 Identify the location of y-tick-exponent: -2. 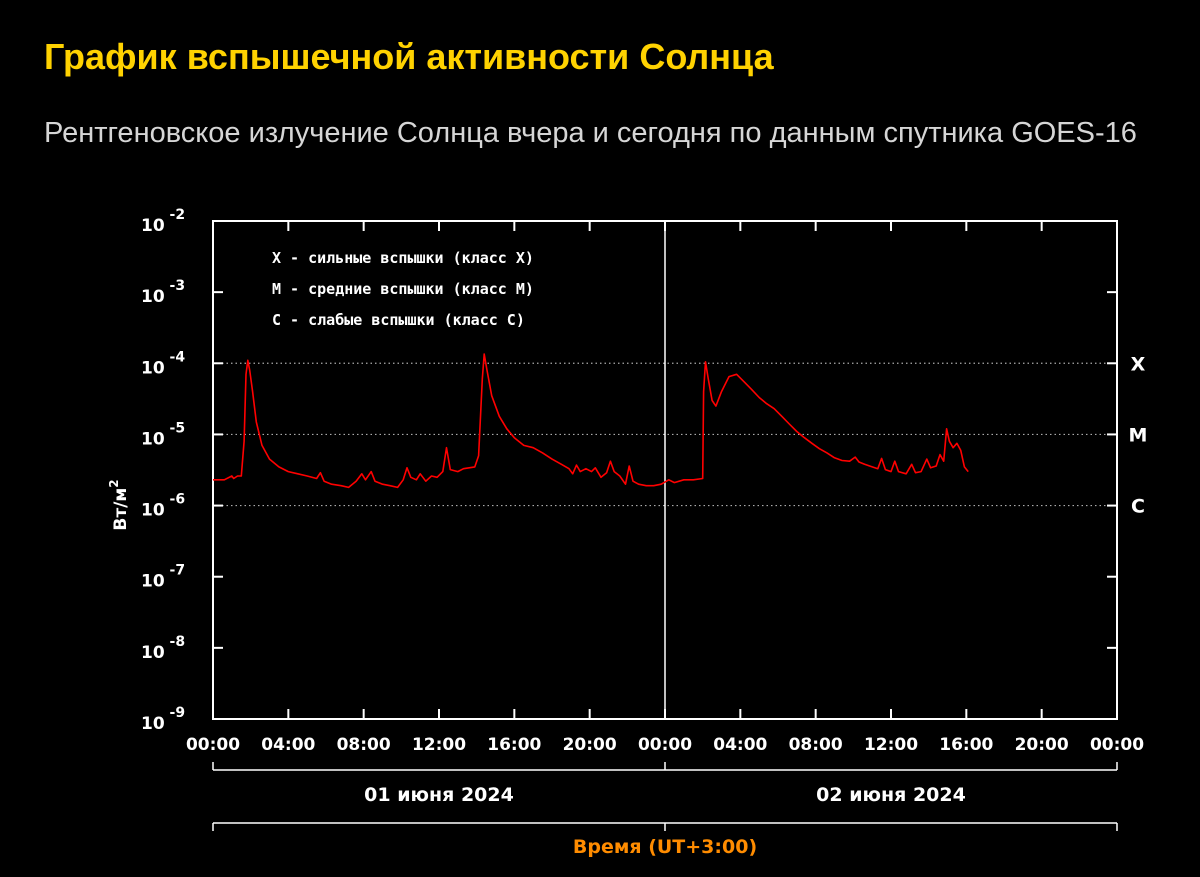
(175, 215).